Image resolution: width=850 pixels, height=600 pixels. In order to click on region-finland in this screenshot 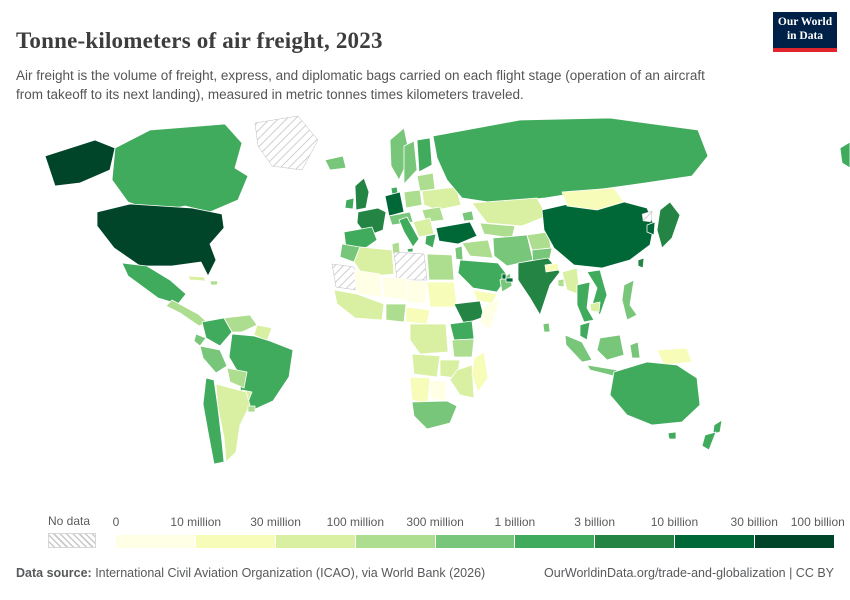, I will do `click(424, 155)`.